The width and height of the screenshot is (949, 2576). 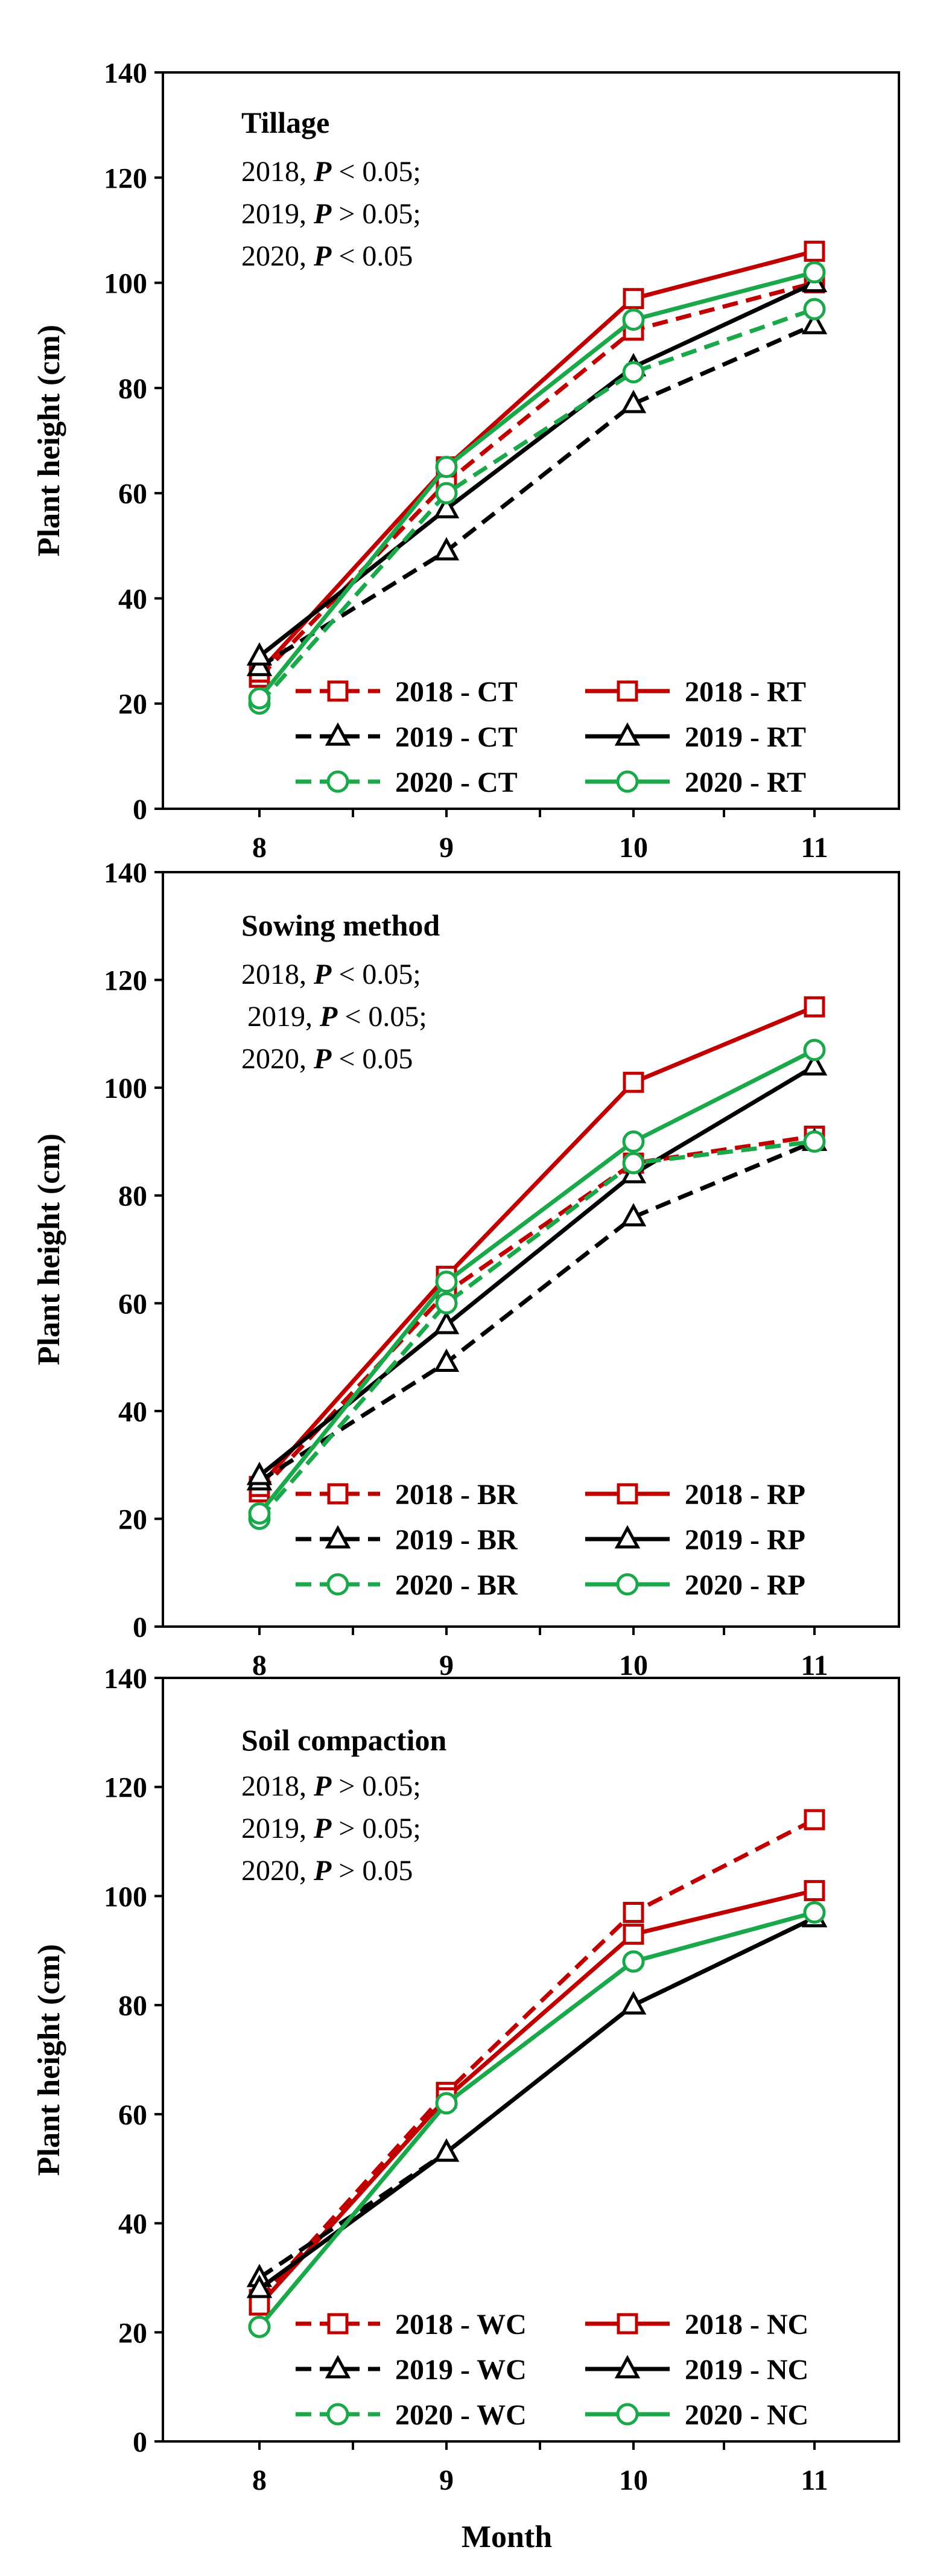 What do you see at coordinates (407, 737) in the screenshot?
I see `legend-item: 2019 - CT` at bounding box center [407, 737].